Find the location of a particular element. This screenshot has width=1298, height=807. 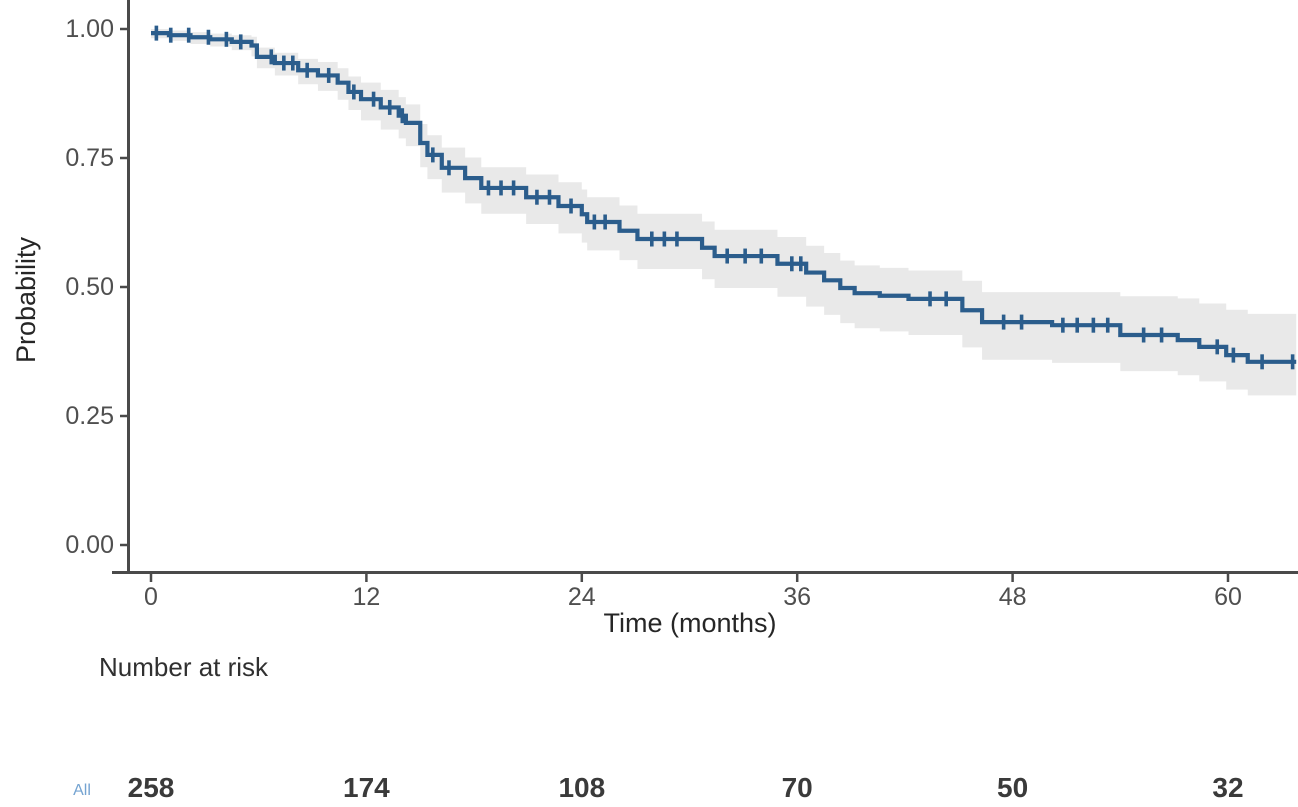

x-tick-label: 60 is located at coordinates (1228, 597).